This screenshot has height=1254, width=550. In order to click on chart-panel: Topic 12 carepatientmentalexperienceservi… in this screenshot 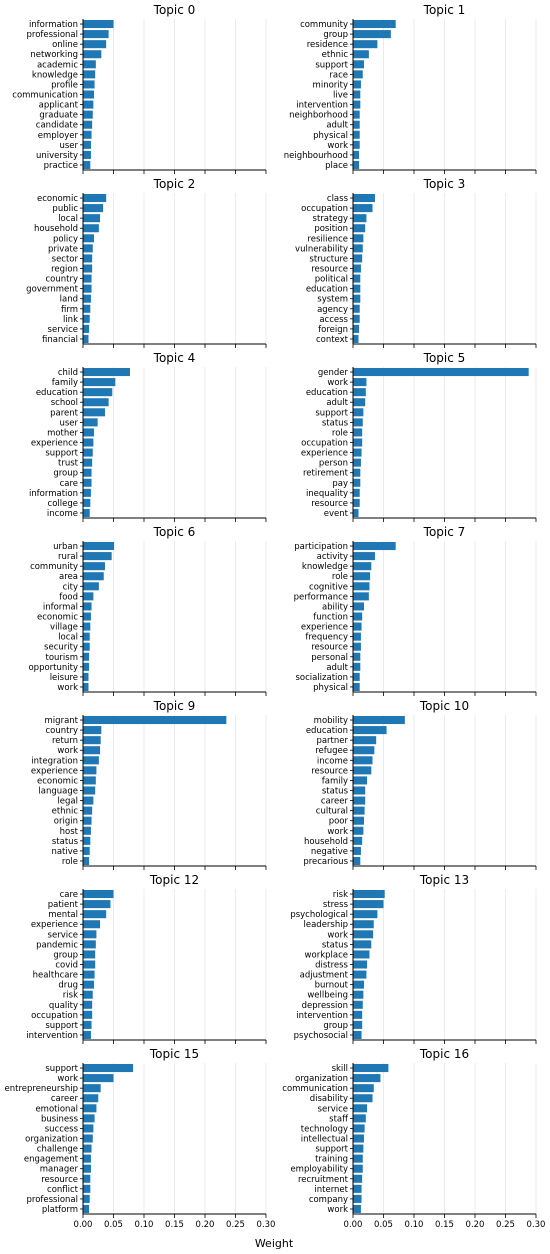, I will do `click(146, 958)`.